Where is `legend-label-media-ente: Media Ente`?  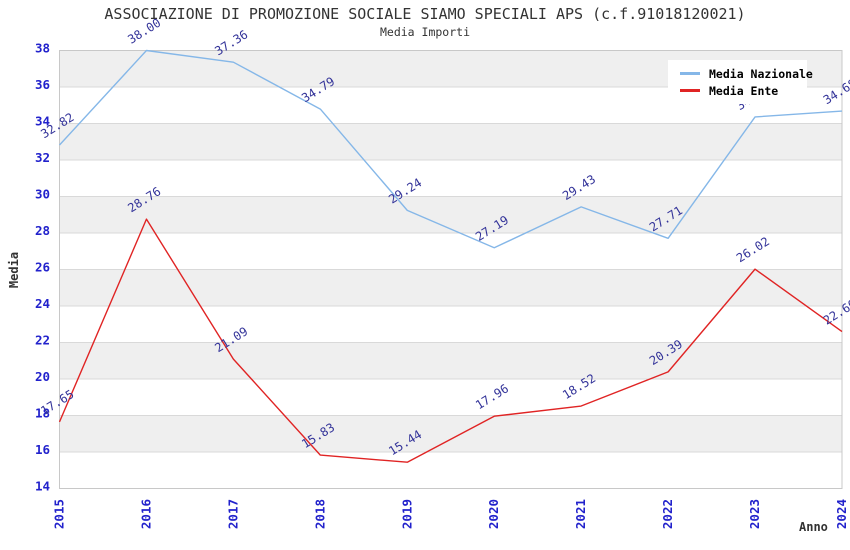 legend-label-media-ente: Media Ente is located at coordinates (744, 90).